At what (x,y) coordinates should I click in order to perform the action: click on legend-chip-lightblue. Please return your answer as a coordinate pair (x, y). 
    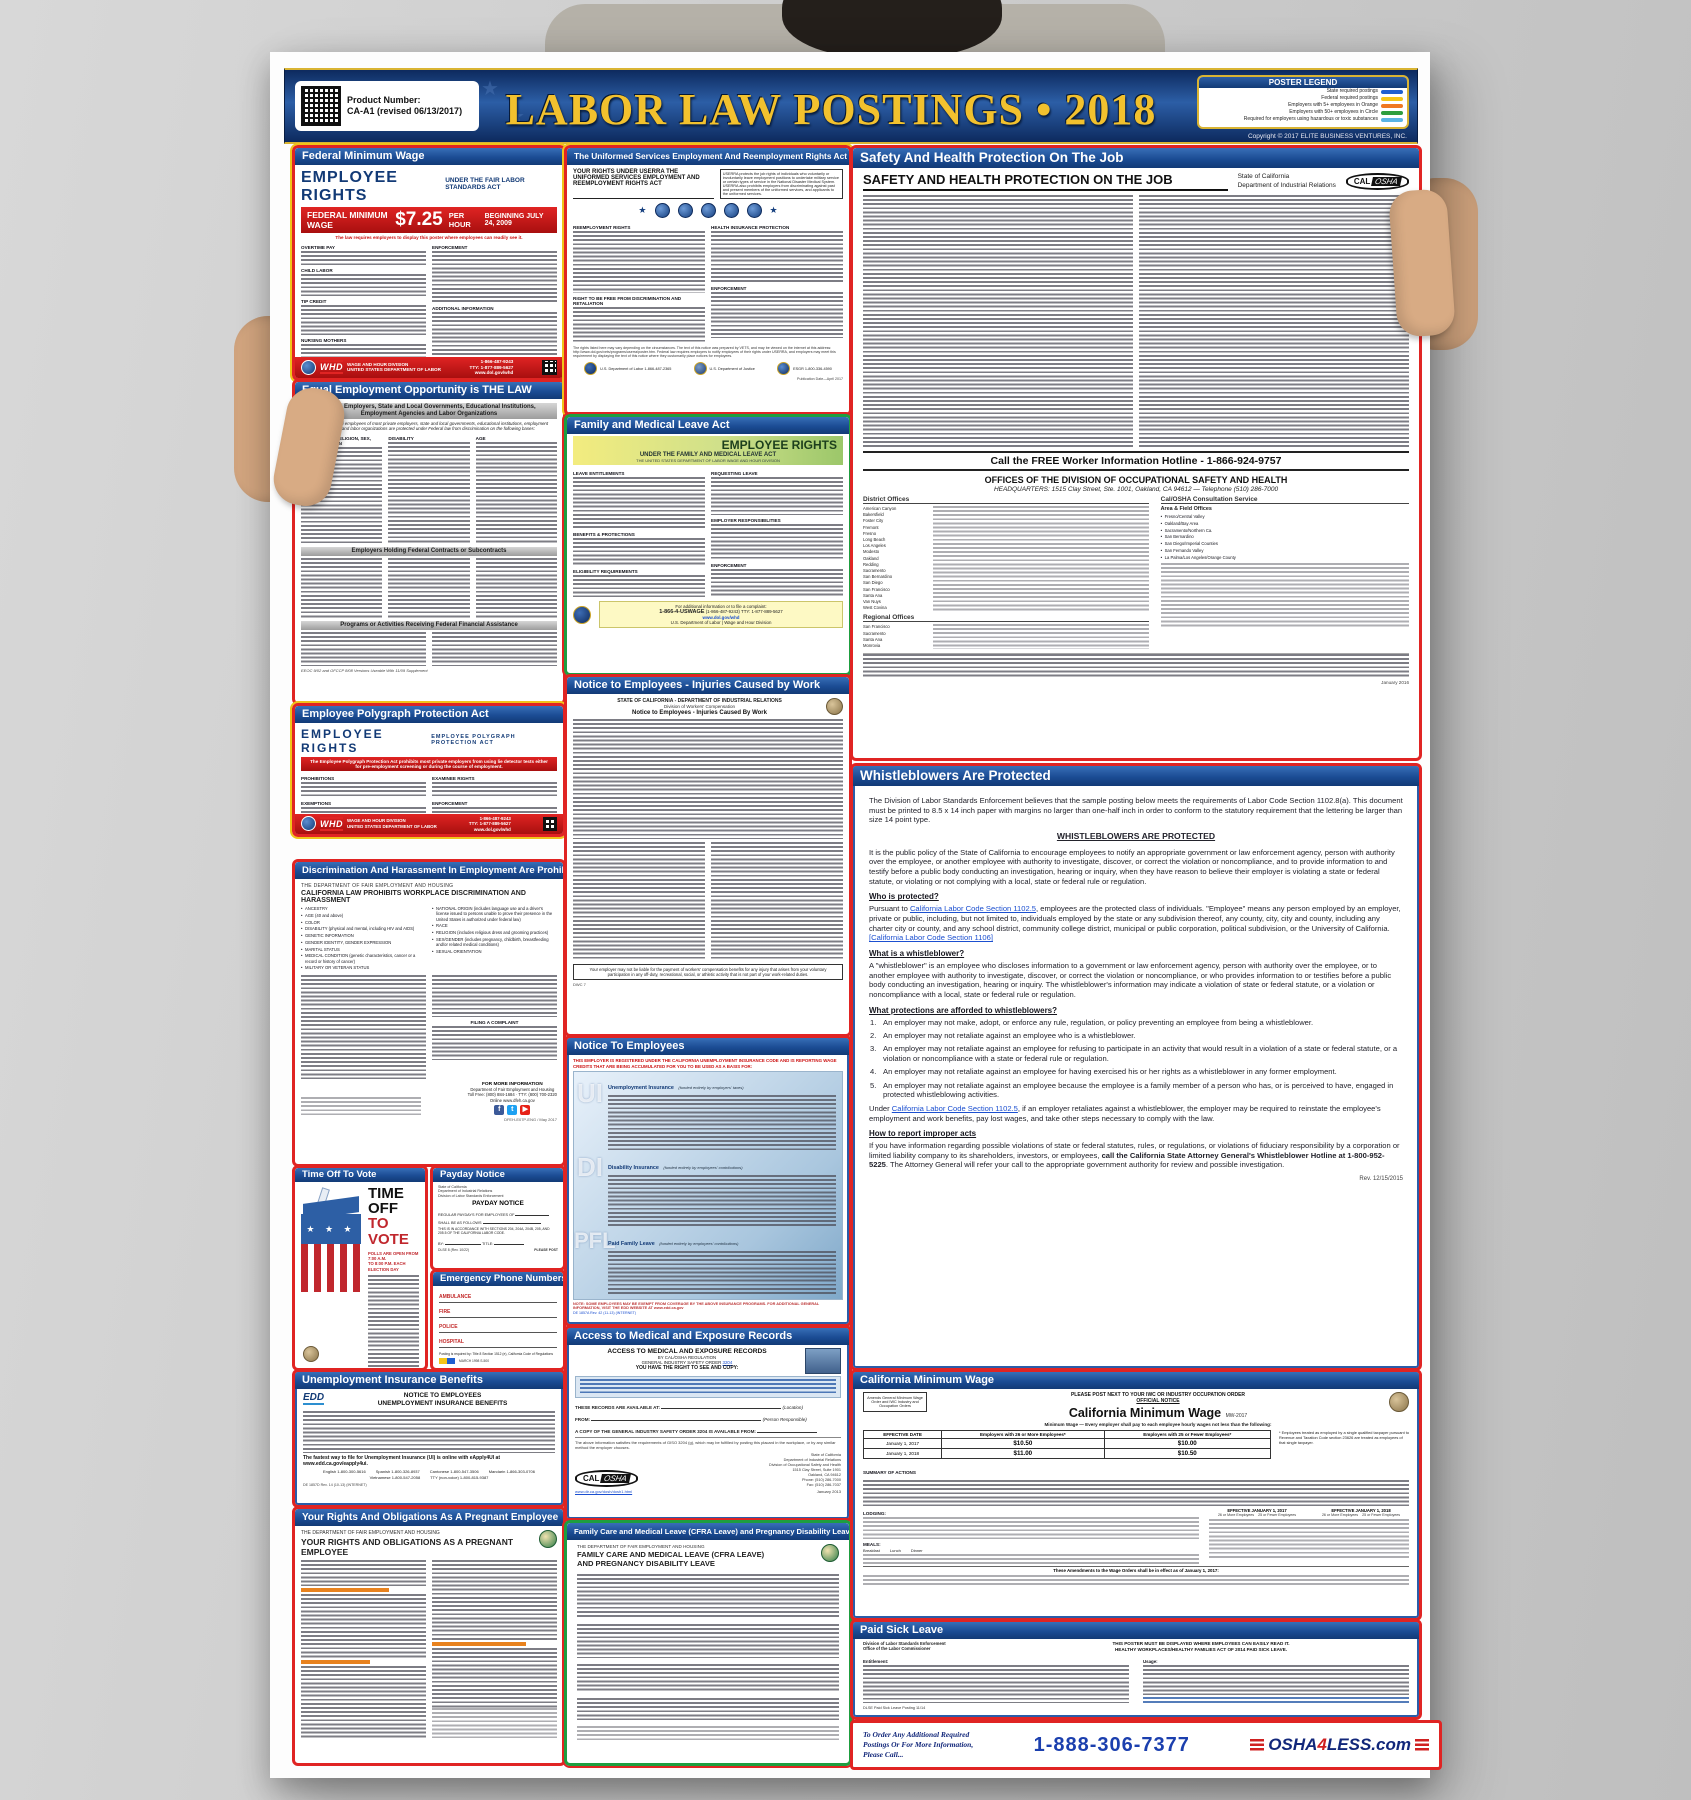
    Looking at the image, I should click on (1392, 119).